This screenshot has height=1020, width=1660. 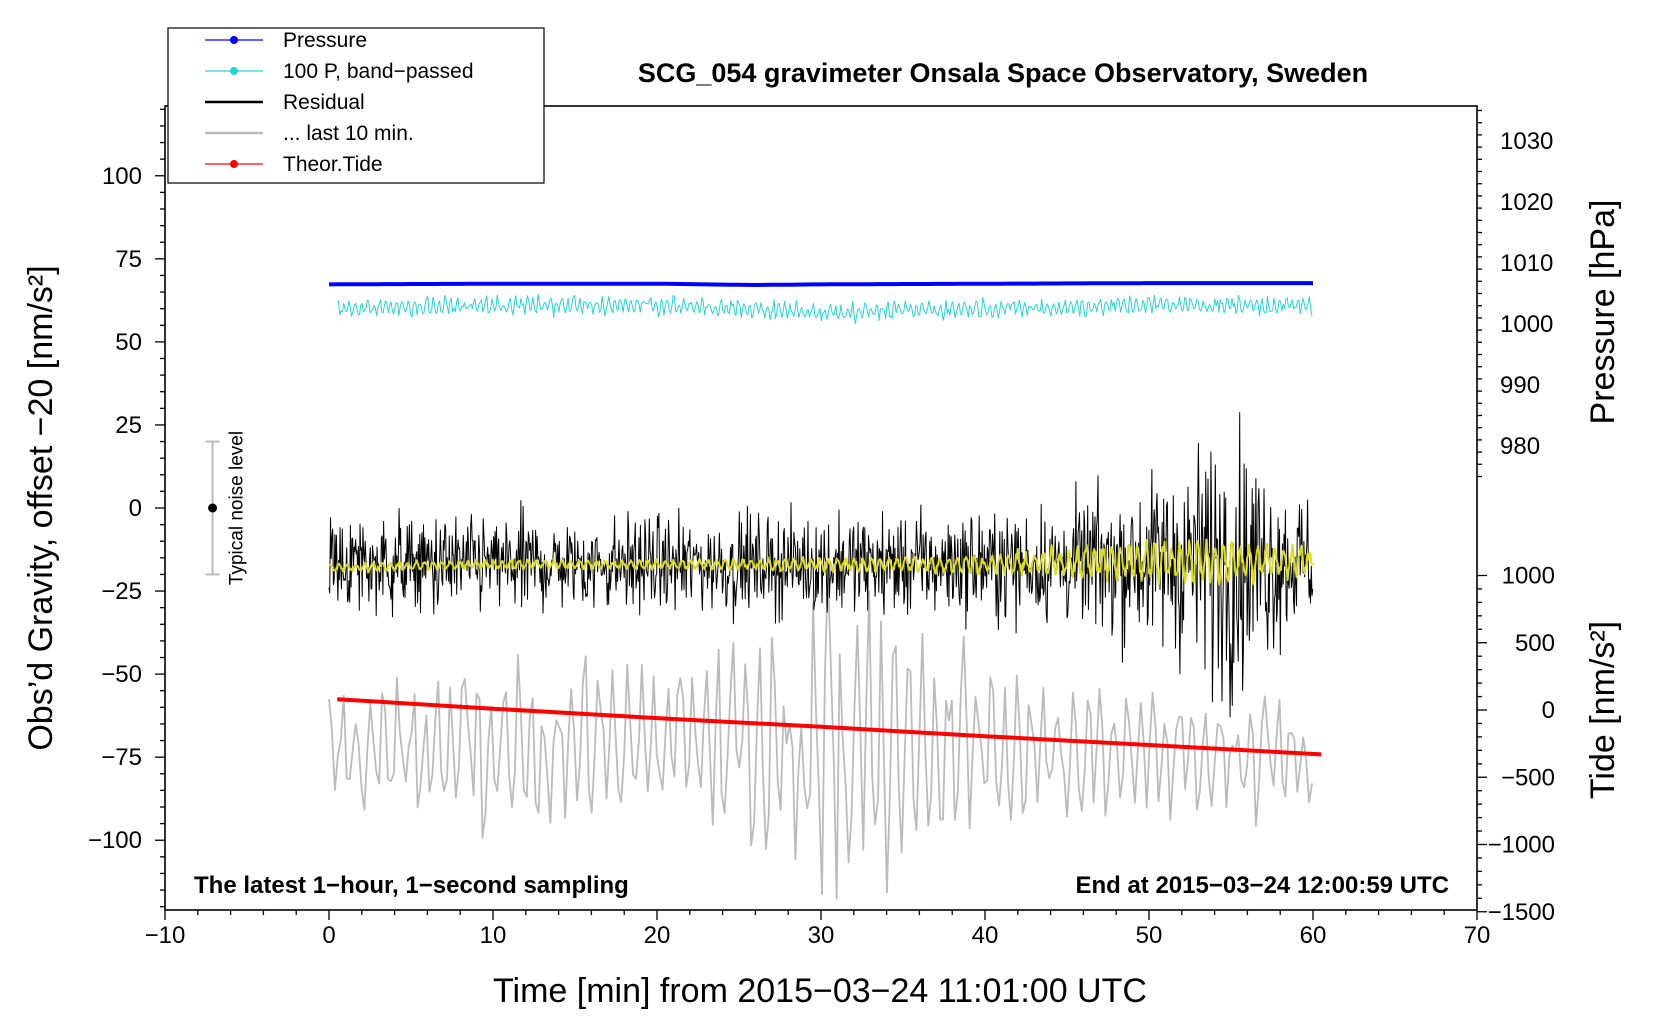 I want to click on x-tick-label: 60, so click(x=1313, y=935).